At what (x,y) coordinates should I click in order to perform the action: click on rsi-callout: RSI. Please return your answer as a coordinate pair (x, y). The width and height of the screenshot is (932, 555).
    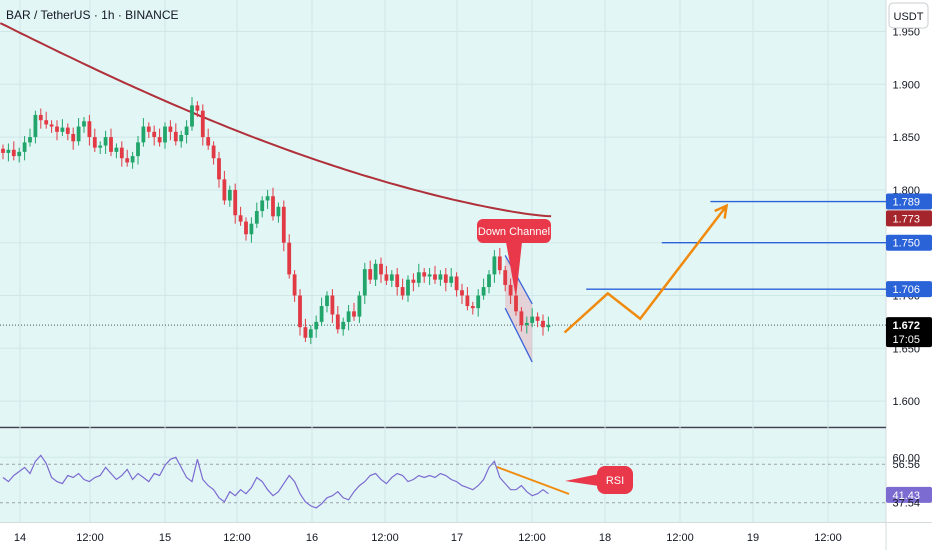
    Looking at the image, I should click on (599, 480).